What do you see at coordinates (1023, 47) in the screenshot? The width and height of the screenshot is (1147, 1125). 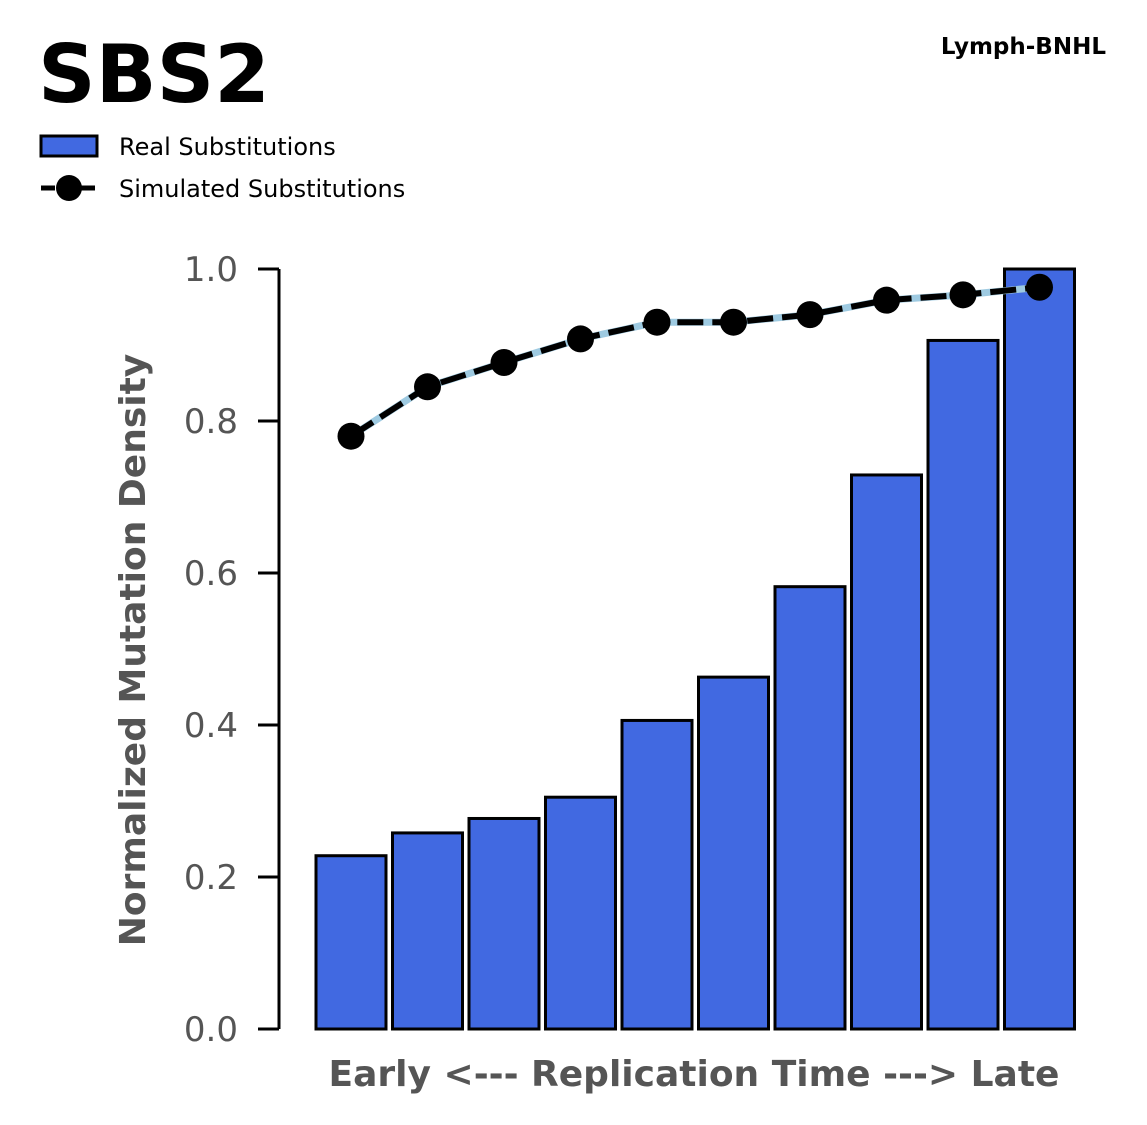 I see `chart-subtitle: Lymph-BNHL` at bounding box center [1023, 47].